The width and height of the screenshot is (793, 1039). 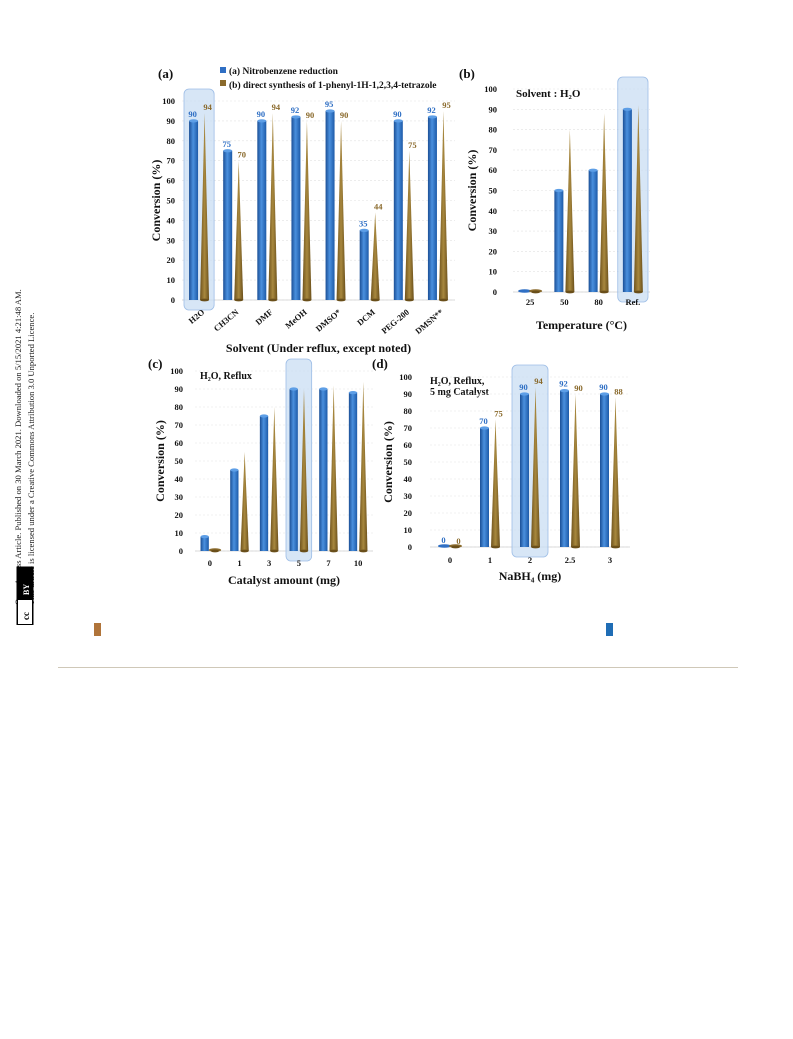 What do you see at coordinates (97, 629) in the screenshot?
I see `orange-marker` at bounding box center [97, 629].